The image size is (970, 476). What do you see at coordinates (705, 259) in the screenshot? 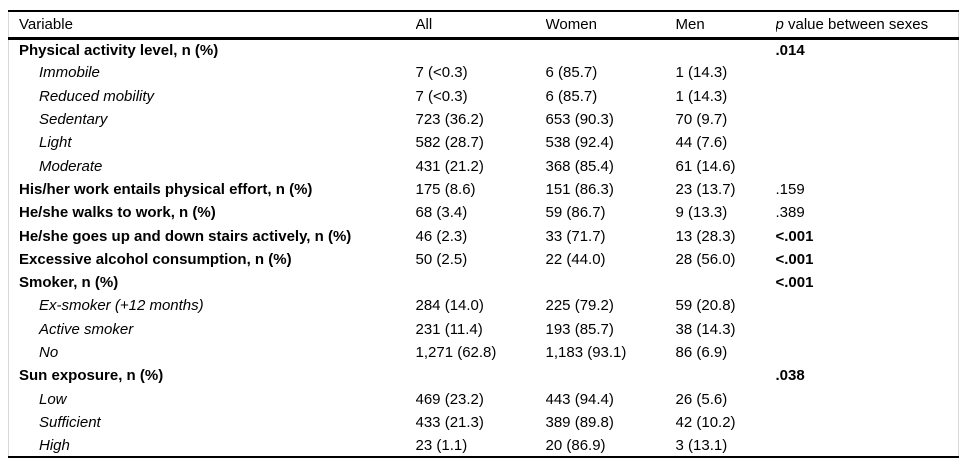
I see `cell-men: 28 (56.0)` at bounding box center [705, 259].